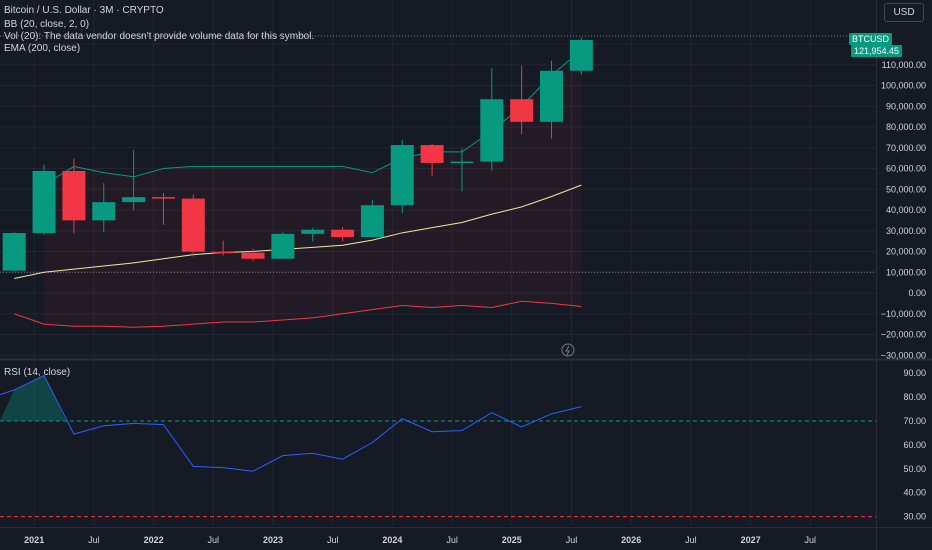 The height and width of the screenshot is (550, 932). Describe the element at coordinates (631, 540) in the screenshot. I see `time-tick-label: 2026` at that location.